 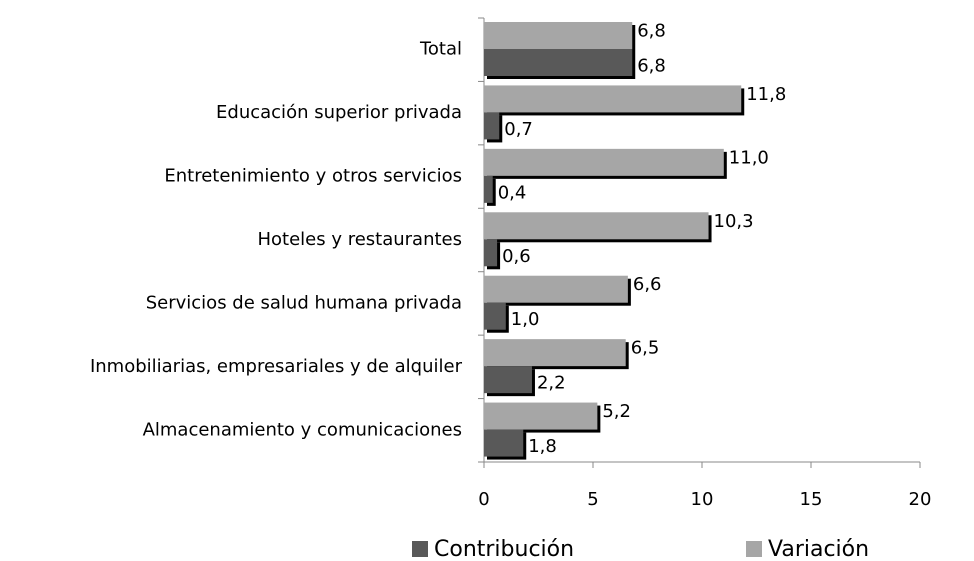 What do you see at coordinates (811, 499) in the screenshot?
I see `x-tick-label: 15` at bounding box center [811, 499].